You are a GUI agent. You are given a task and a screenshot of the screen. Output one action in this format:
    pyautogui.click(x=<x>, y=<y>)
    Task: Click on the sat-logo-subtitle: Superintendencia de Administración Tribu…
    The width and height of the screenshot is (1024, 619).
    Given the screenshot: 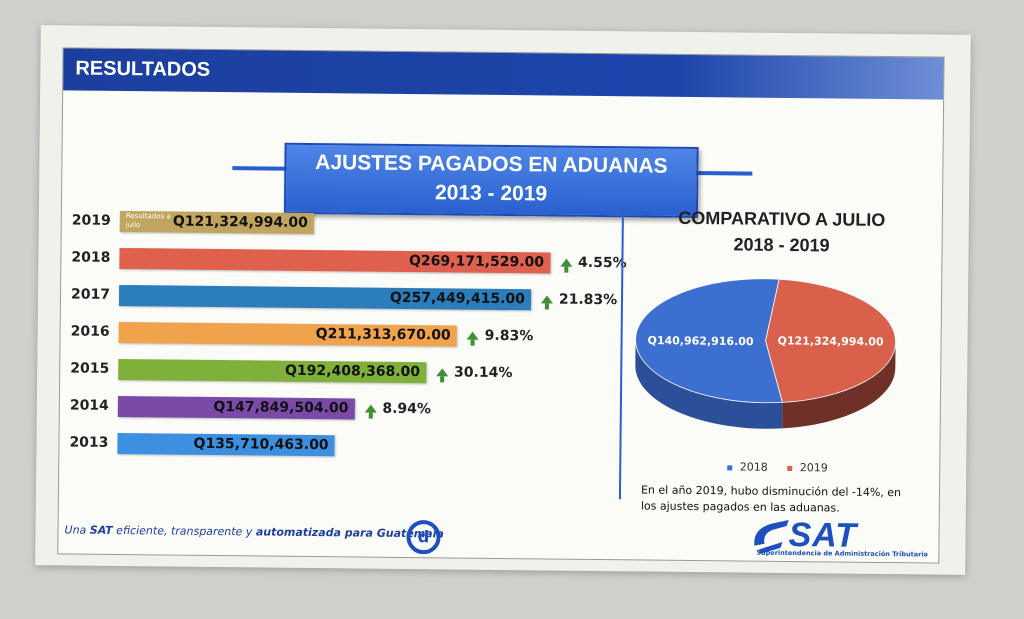 What is the action you would take?
    pyautogui.click(x=842, y=553)
    